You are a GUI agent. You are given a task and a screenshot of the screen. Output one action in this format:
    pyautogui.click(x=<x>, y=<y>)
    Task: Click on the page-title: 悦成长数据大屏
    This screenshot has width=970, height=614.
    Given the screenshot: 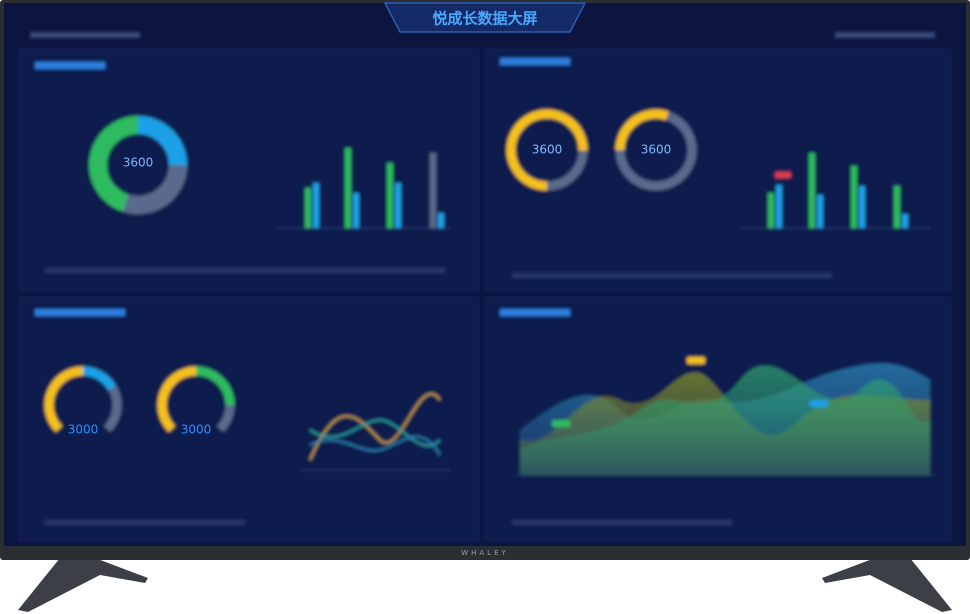 What is the action you would take?
    pyautogui.click(x=484, y=19)
    